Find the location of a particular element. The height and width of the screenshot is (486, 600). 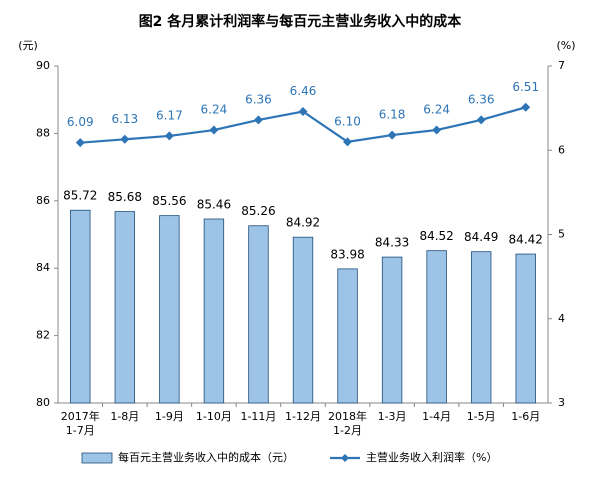

y2-tick-label: 7 is located at coordinates (561, 65).